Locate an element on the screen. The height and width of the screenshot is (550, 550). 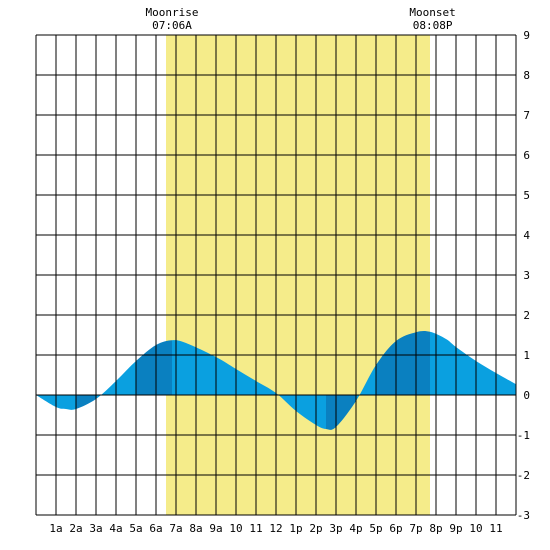
y-tick-label: 5 is located at coordinates (526, 195).